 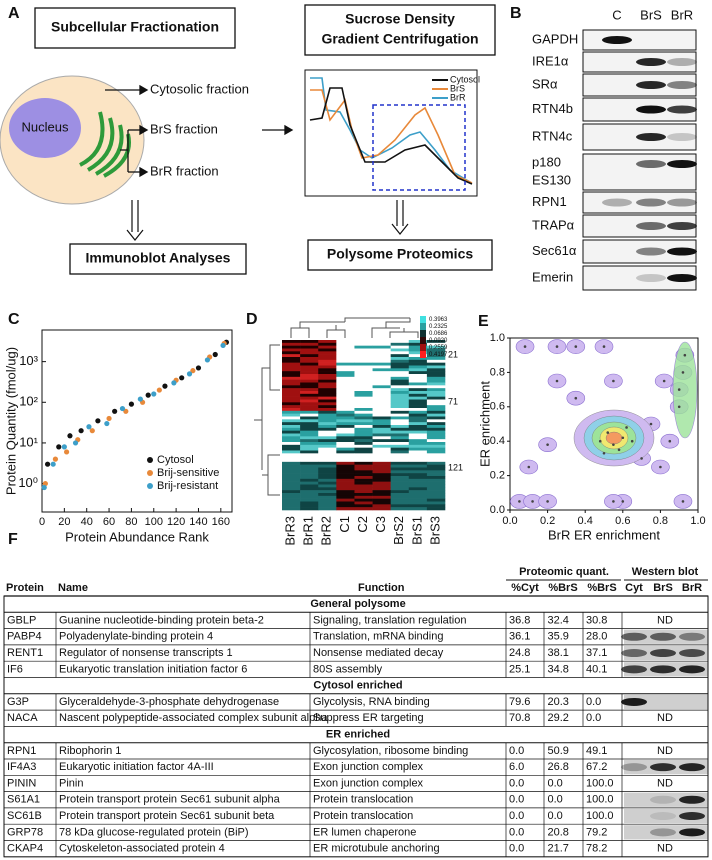 What do you see at coordinates (87, 522) in the screenshot?
I see `x-tick-label: 40` at bounding box center [87, 522].